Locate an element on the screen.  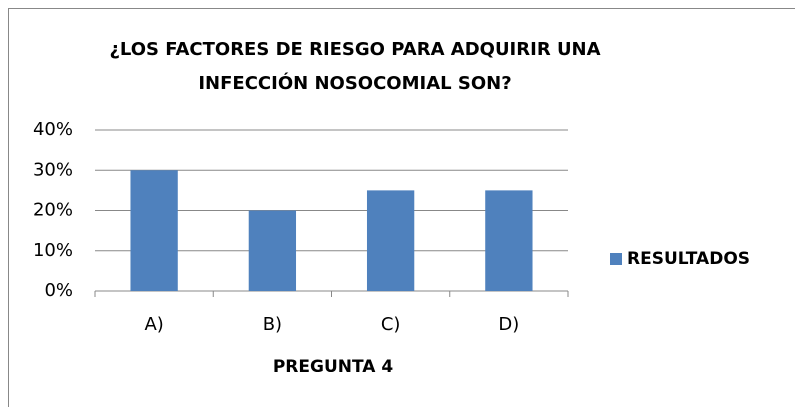
legend-label: RESULTADOS is located at coordinates (688, 259).